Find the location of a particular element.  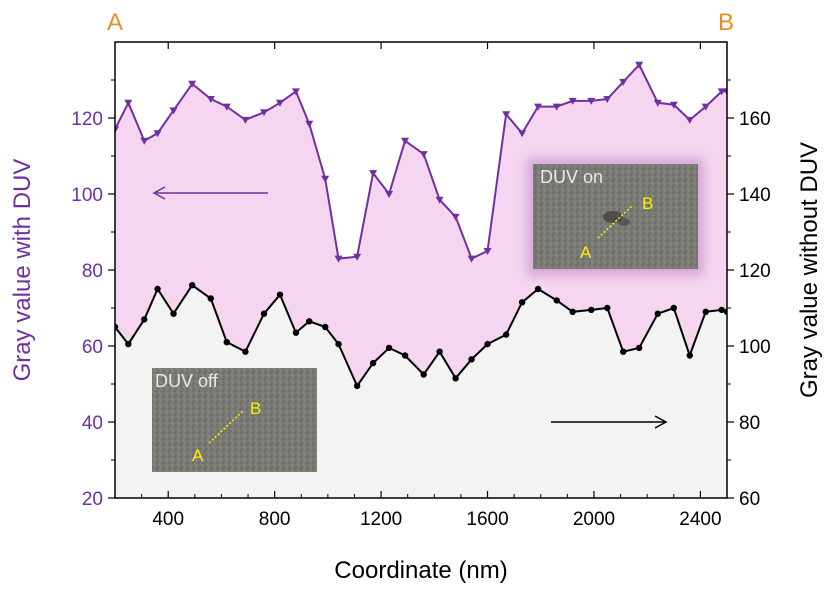

corner-label-b: B is located at coordinates (726, 22).